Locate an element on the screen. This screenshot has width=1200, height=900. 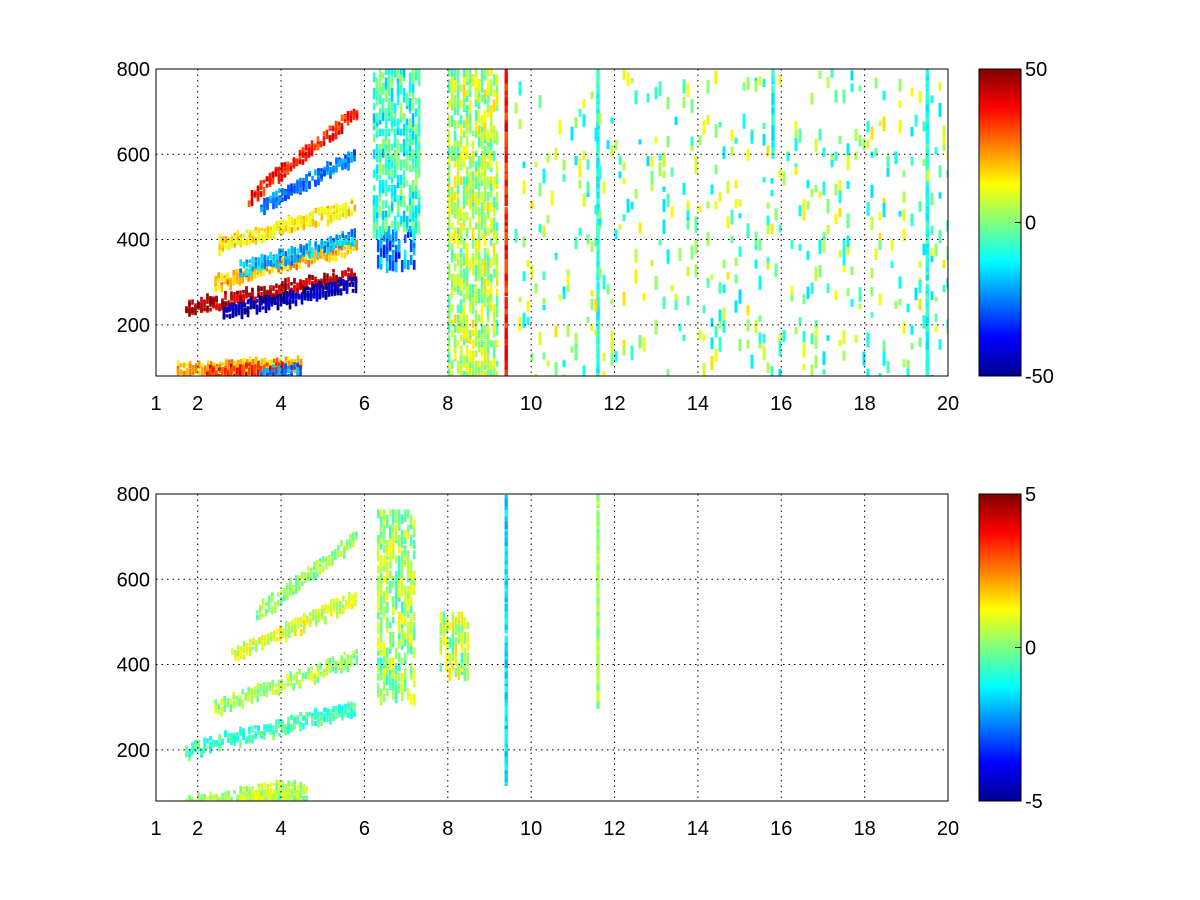
y-tick-label: 400 is located at coordinates (133, 241).